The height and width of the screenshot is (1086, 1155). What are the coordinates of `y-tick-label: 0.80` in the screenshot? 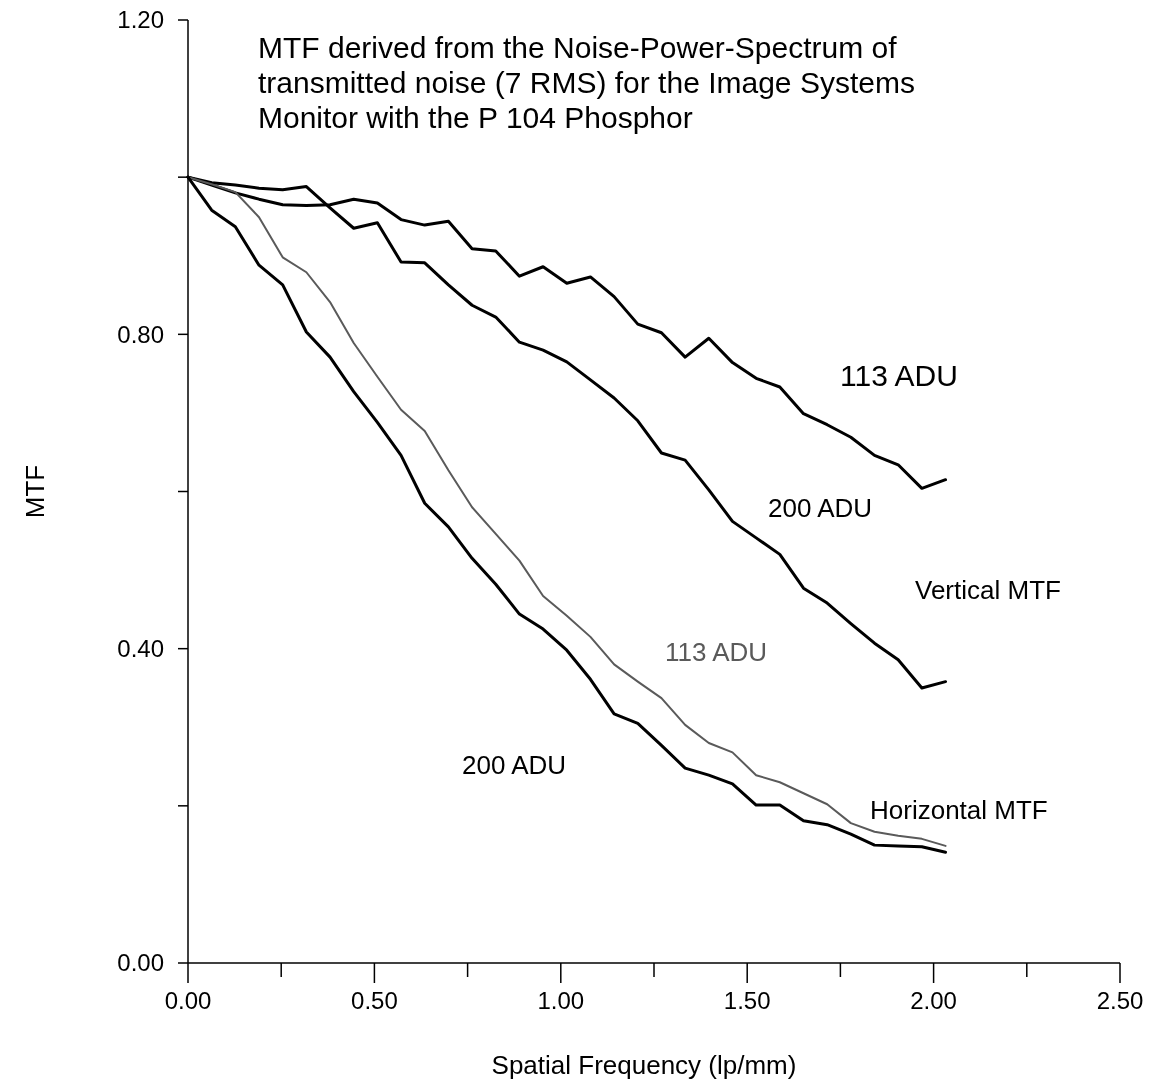 It's located at (140, 334).